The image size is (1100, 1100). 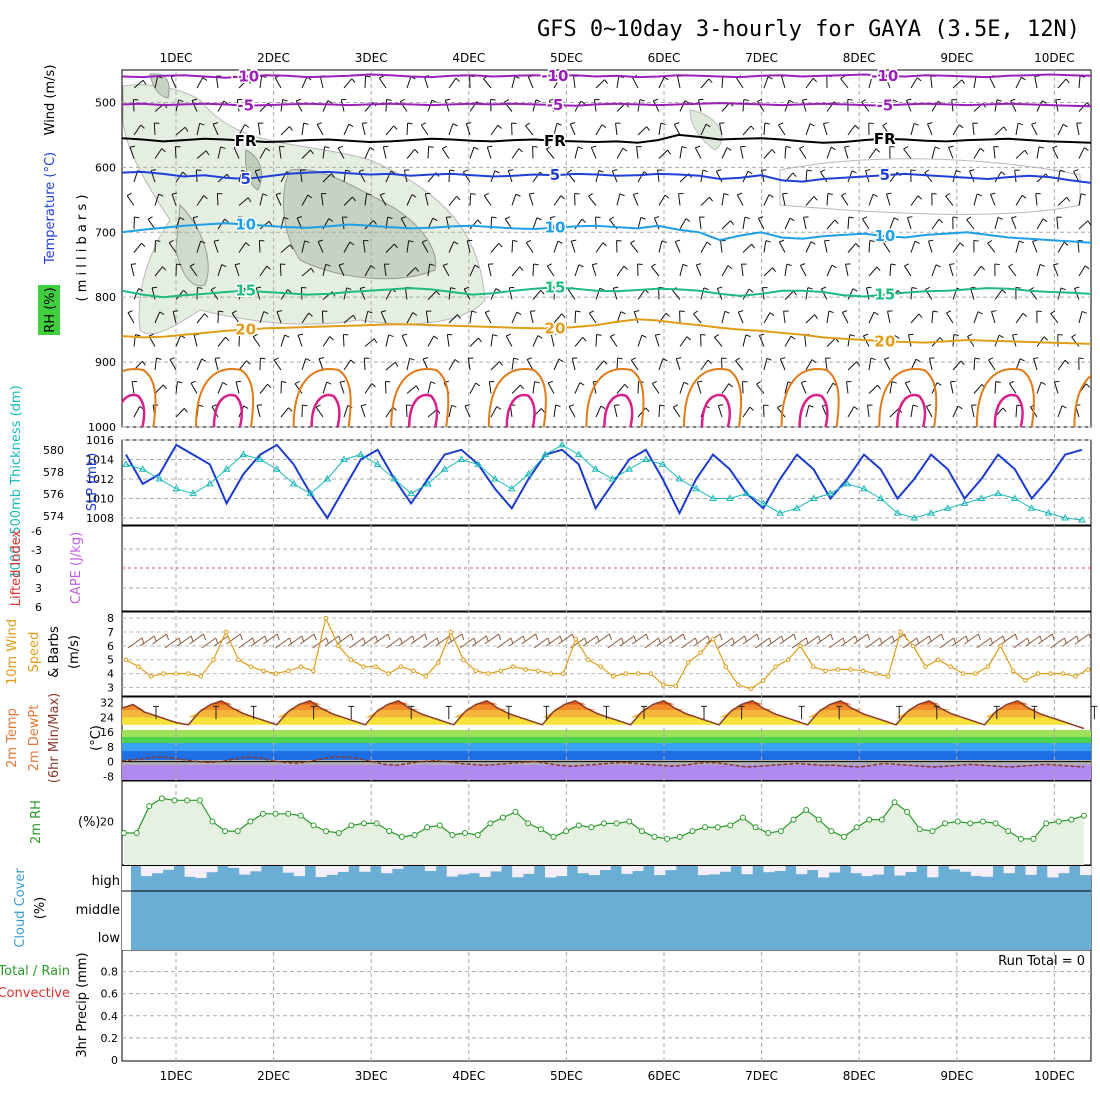 I want to click on date-label-top: 5DEC, so click(x=566, y=58).